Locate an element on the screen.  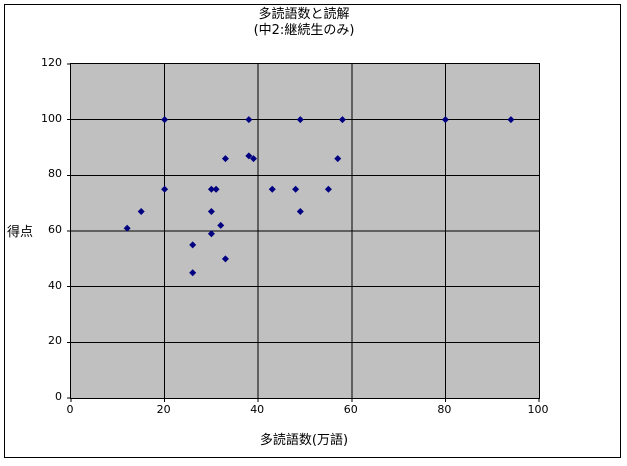
x-tick-label: 80 is located at coordinates (444, 409).